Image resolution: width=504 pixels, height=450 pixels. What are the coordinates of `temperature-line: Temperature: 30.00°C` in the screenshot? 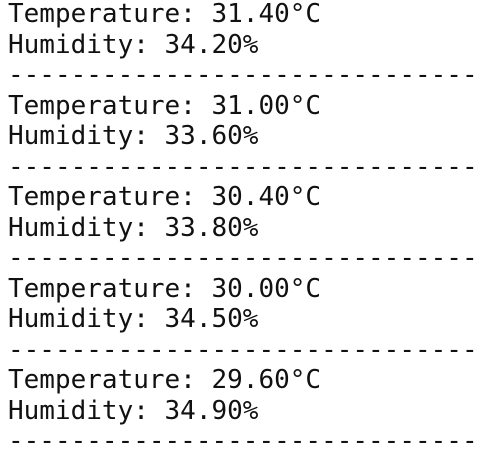 It's located at (165, 288).